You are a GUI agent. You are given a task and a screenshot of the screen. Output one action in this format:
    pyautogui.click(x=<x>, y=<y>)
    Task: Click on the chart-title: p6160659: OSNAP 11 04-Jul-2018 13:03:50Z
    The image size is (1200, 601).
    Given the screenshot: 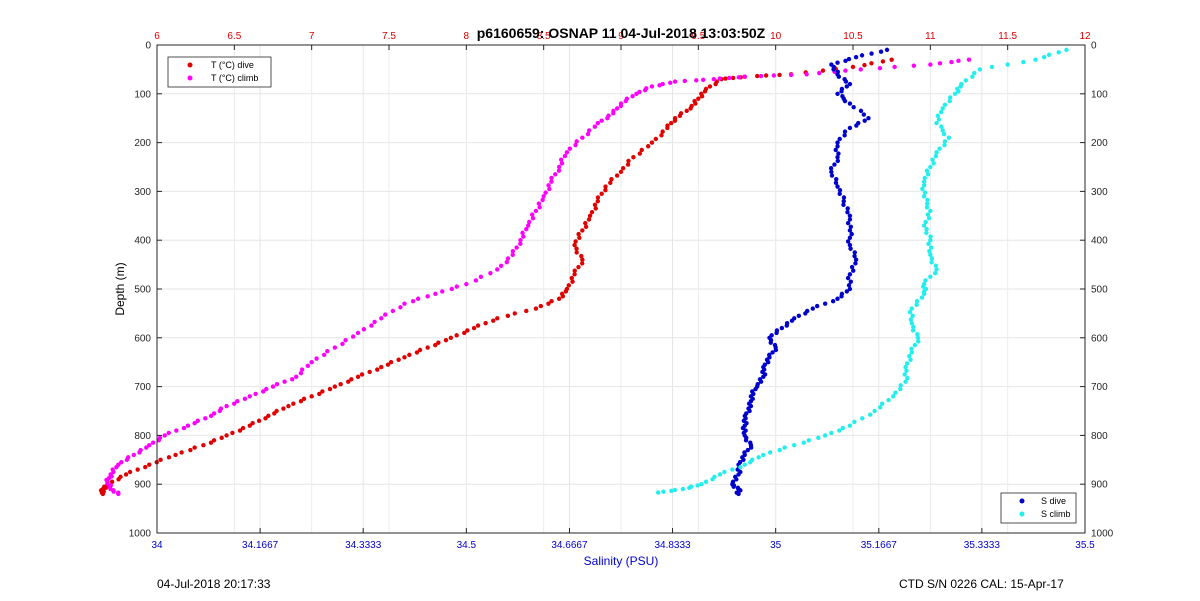 What is the action you would take?
    pyautogui.click(x=621, y=33)
    